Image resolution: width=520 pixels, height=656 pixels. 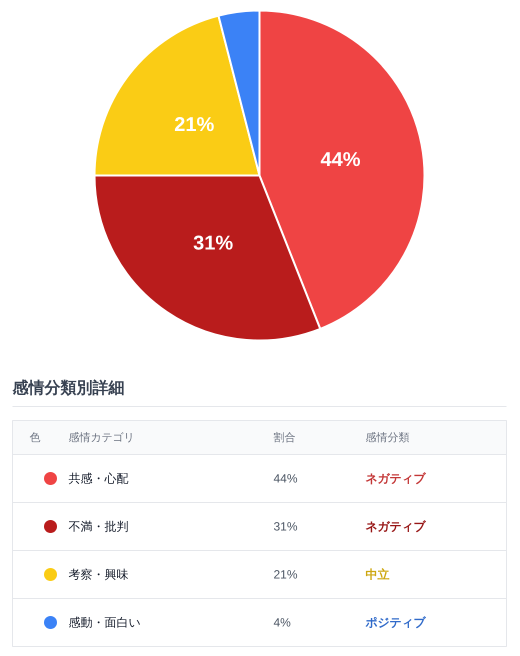 What do you see at coordinates (194, 125) in the screenshot?
I see `data-label: 21%` at bounding box center [194, 125].